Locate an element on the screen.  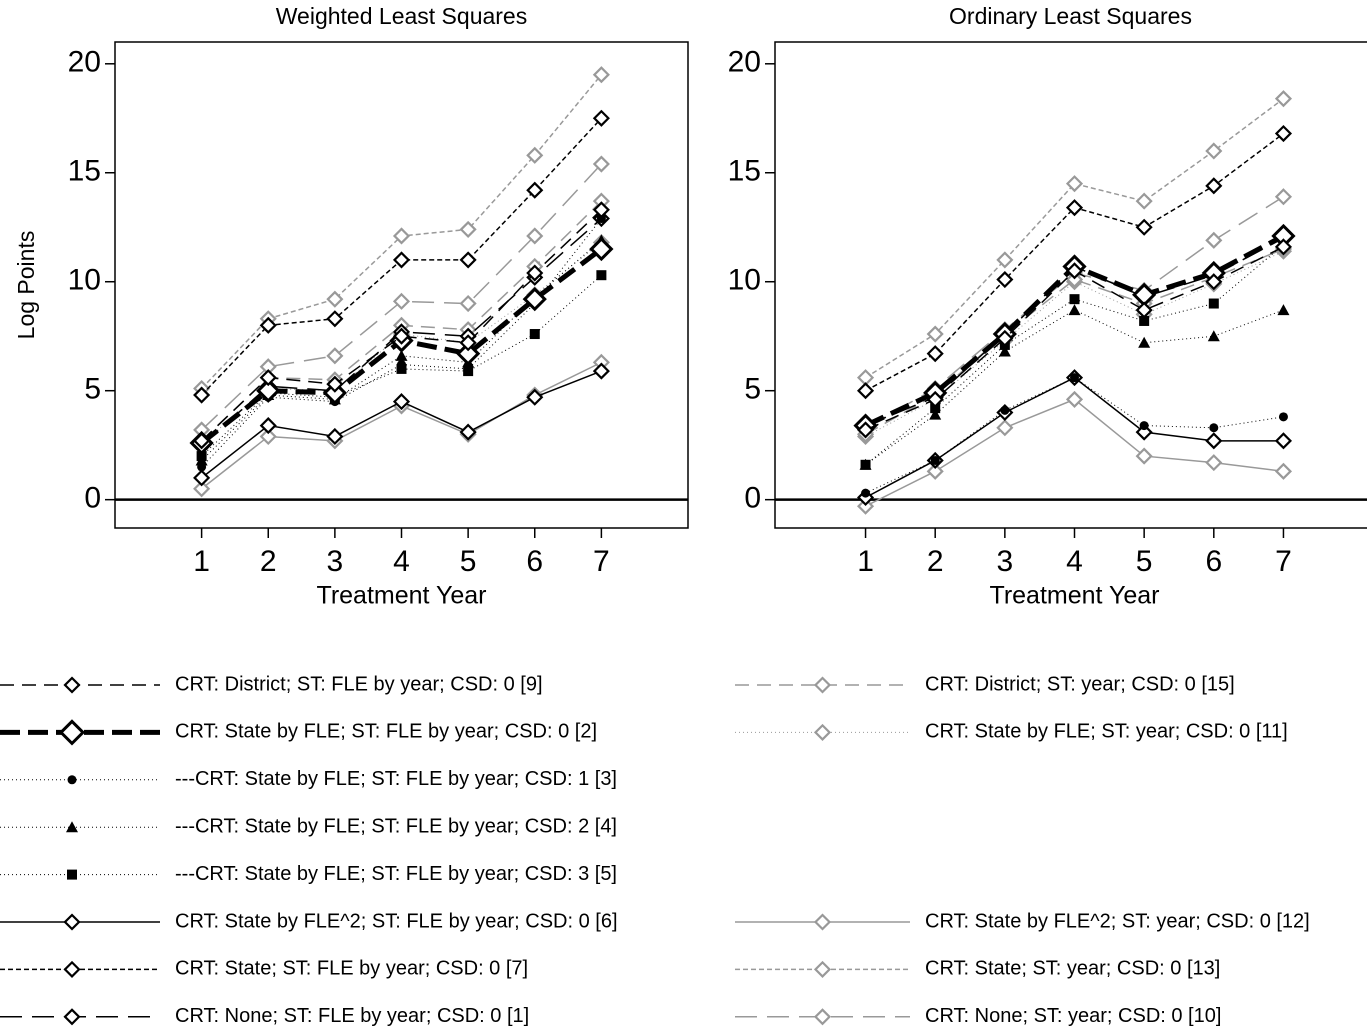
x-tick-label: 5 is located at coordinates (468, 561).